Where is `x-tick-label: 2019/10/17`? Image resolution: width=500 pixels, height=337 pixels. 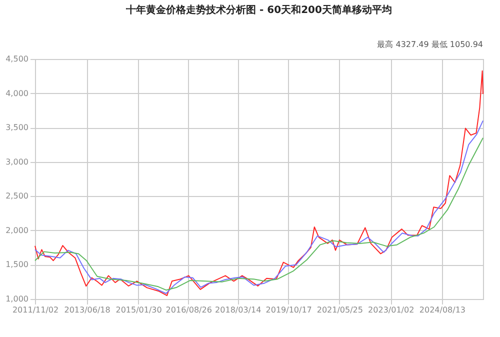
x-tick-label: 2019/10/17 is located at coordinates (289, 310).